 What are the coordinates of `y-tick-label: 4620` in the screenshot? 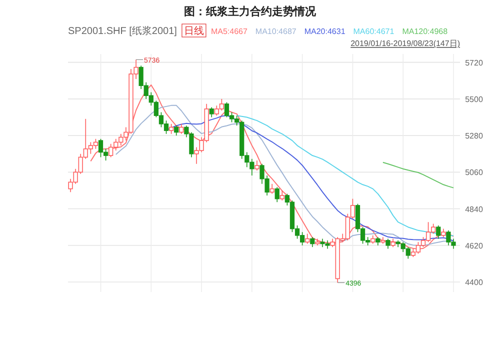 It's located at (474, 245).